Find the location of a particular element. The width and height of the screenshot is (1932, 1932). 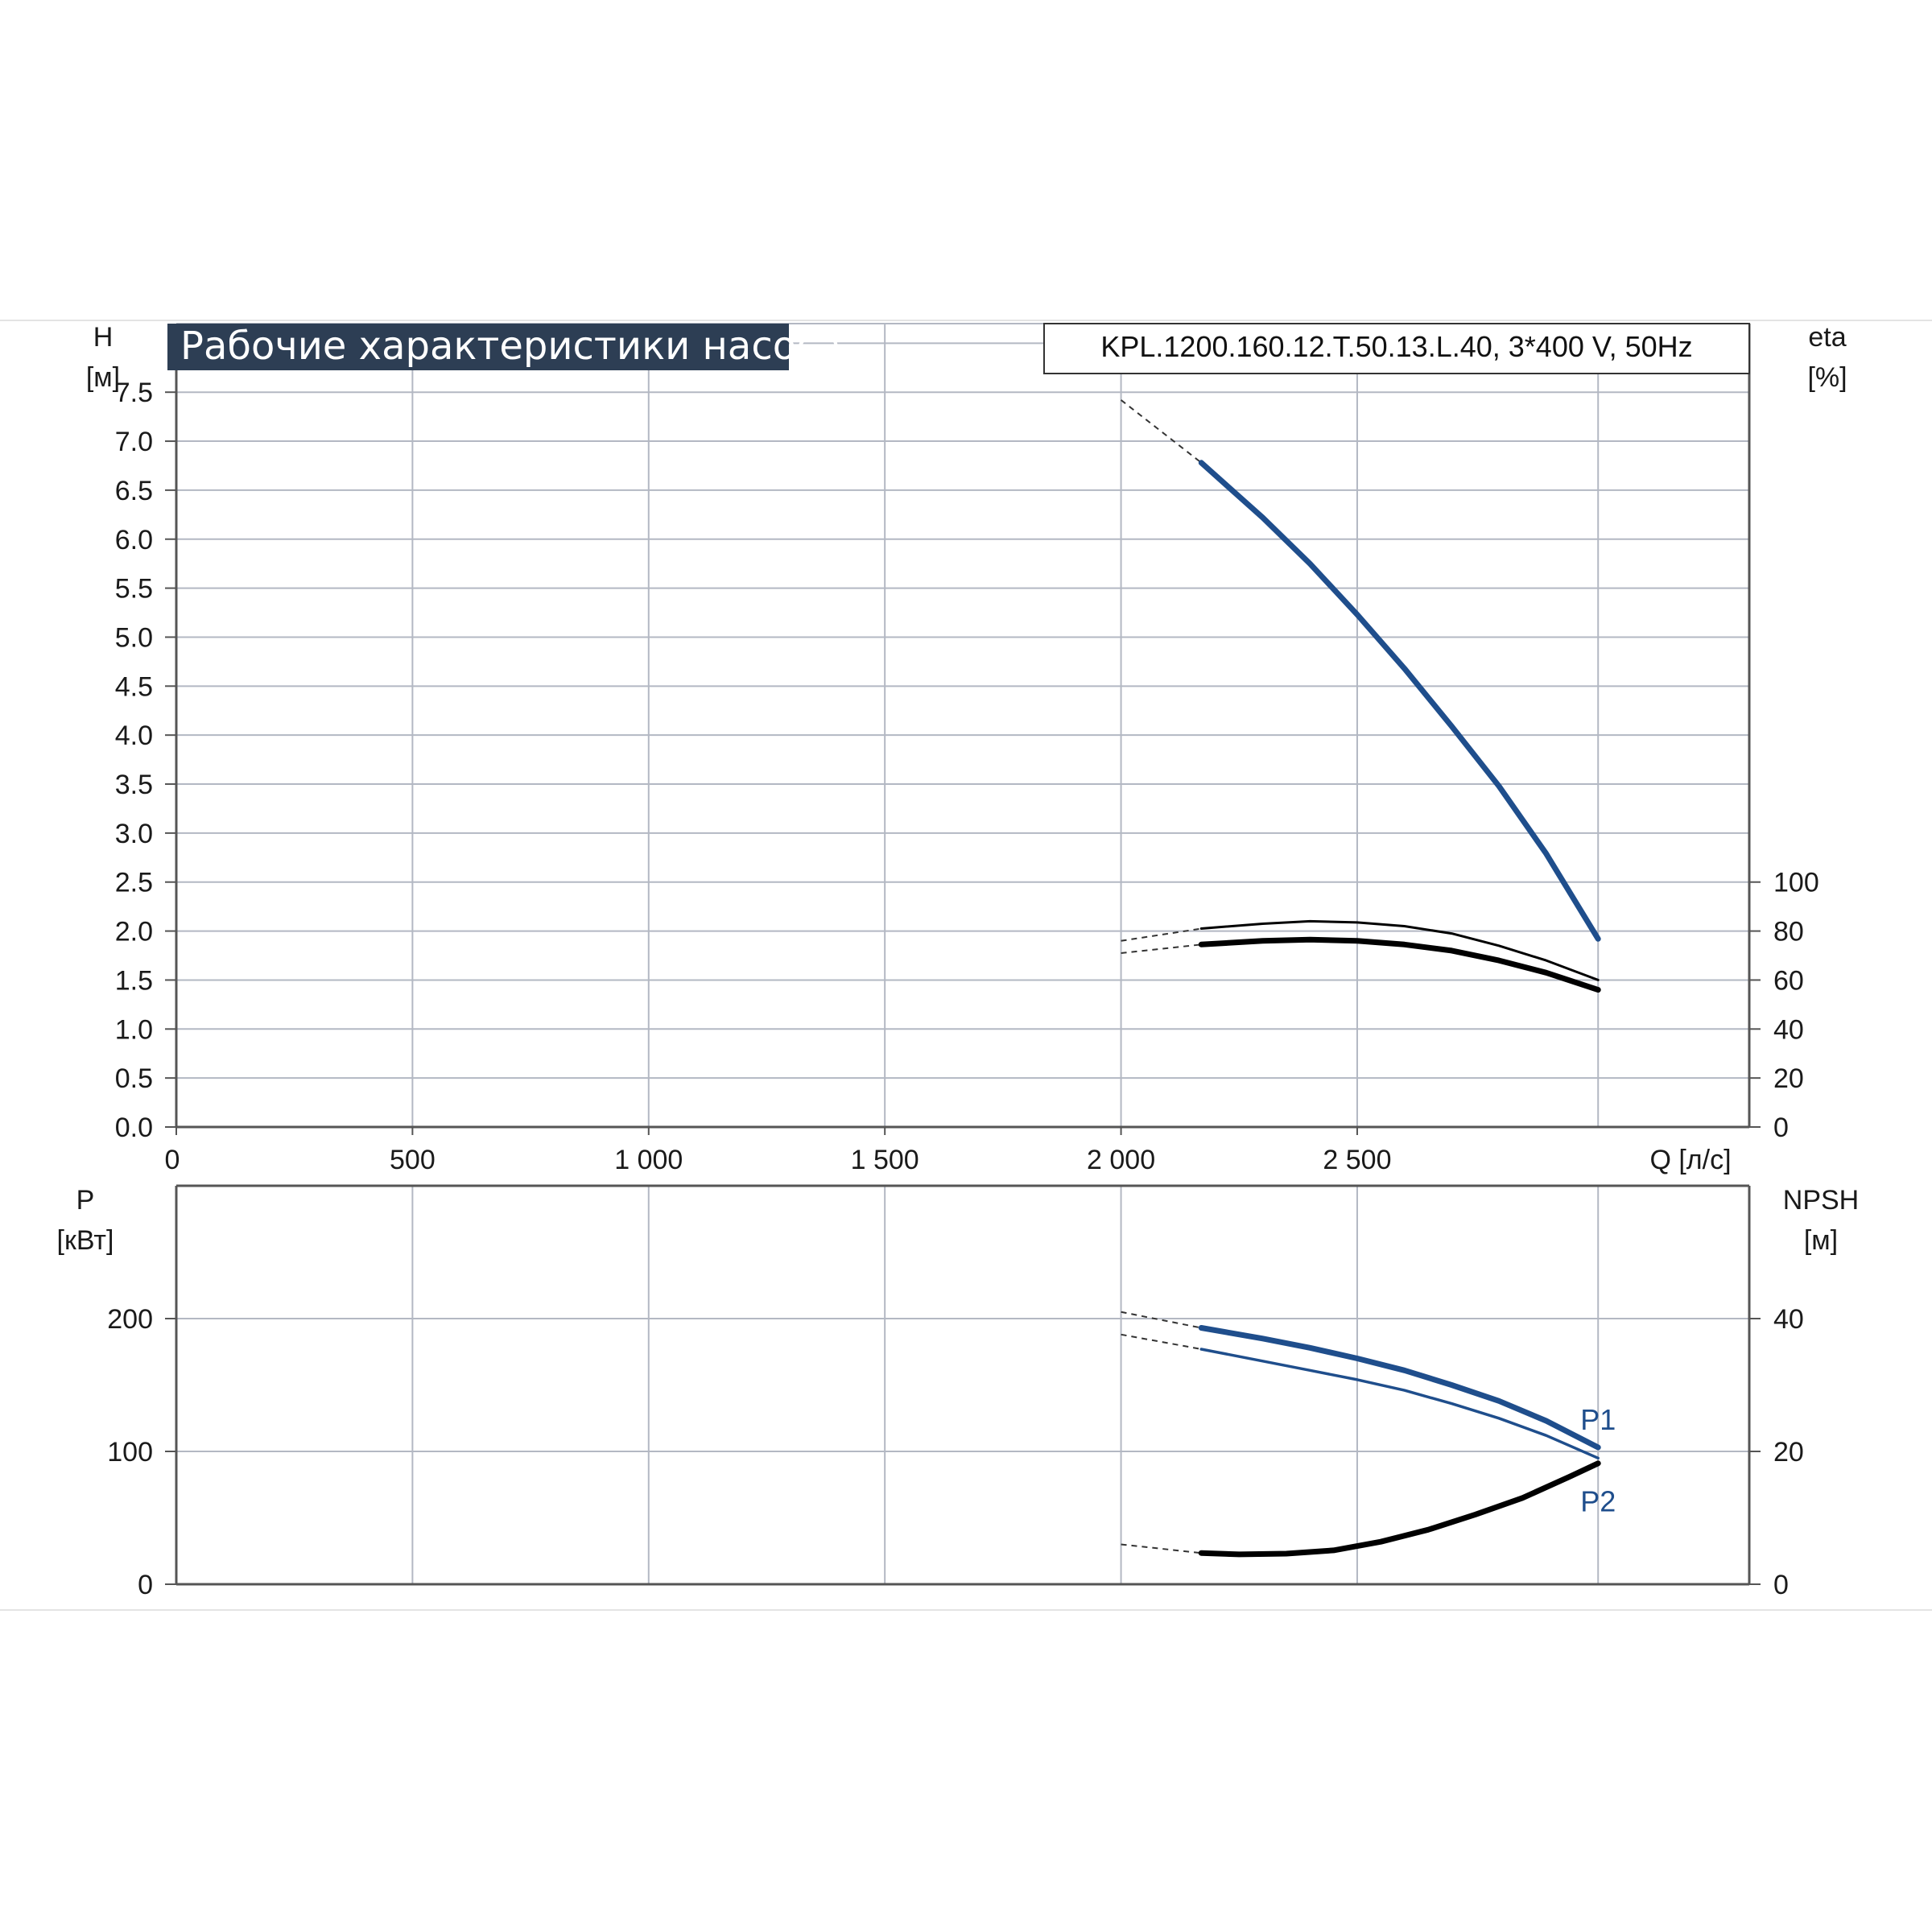

p-axis-label: P is located at coordinates (85, 1200).